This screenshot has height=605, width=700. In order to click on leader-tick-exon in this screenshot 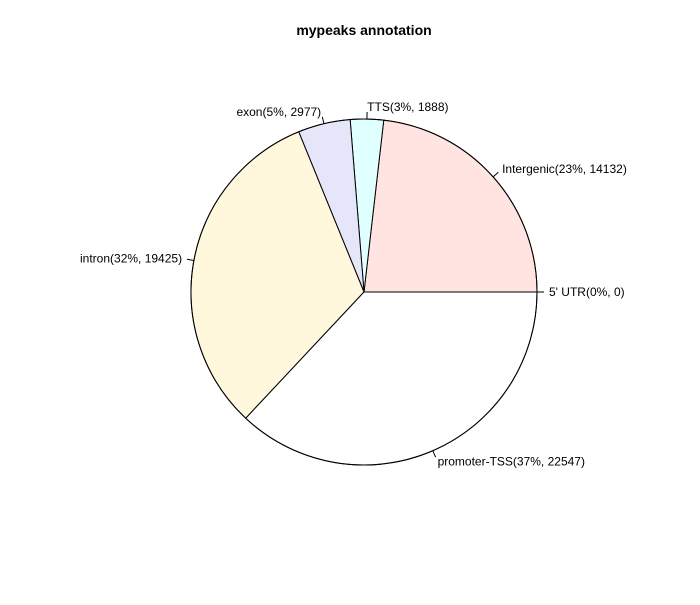, I will do `click(323, 120)`.